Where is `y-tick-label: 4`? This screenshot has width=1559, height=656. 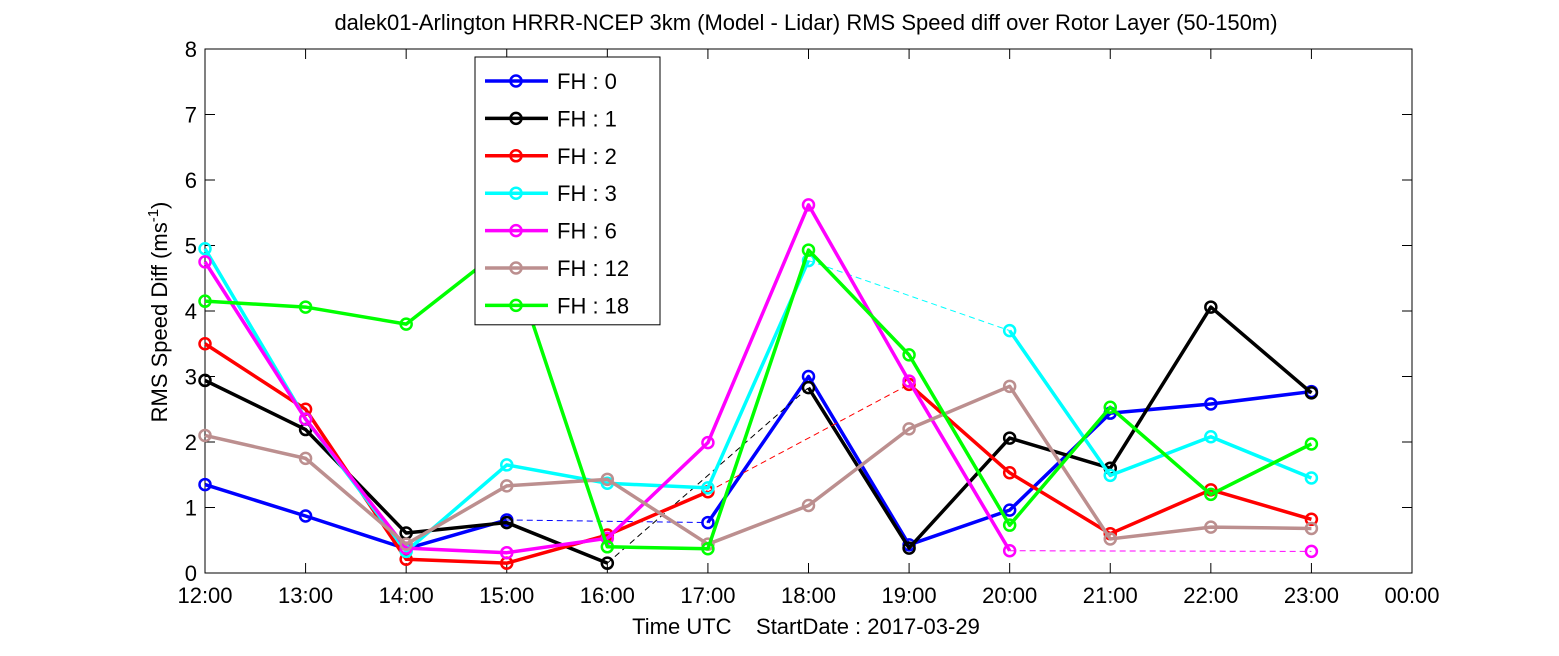
y-tick-label: 4 is located at coordinates (191, 311).